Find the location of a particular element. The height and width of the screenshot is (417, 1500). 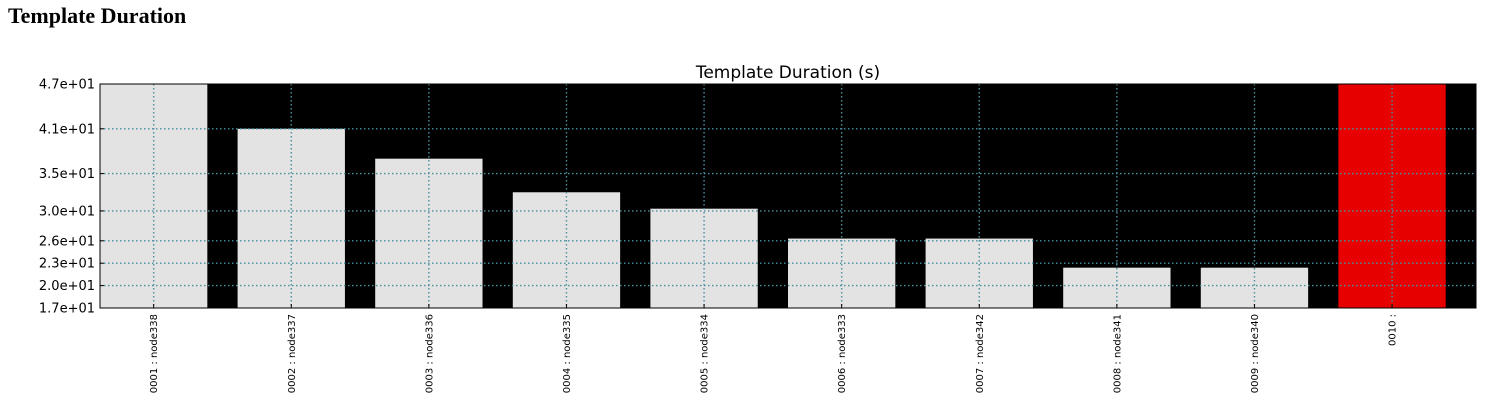

x-tick-label: 0002 : node337 is located at coordinates (292, 353).